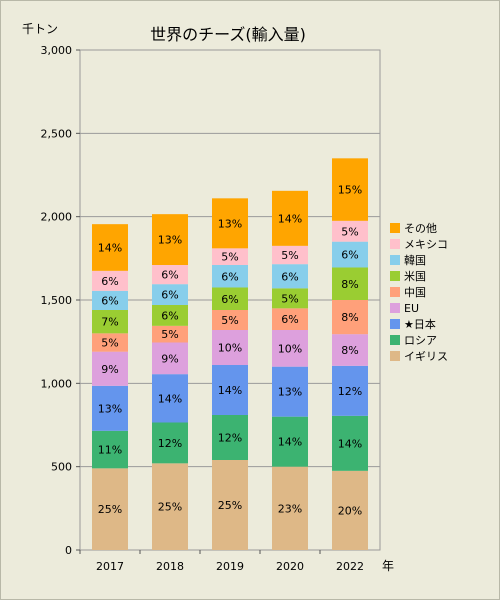 The width and height of the screenshot is (500, 600). Describe the element at coordinates (420, 340) in the screenshot. I see `legend-label: ロシア` at that location.